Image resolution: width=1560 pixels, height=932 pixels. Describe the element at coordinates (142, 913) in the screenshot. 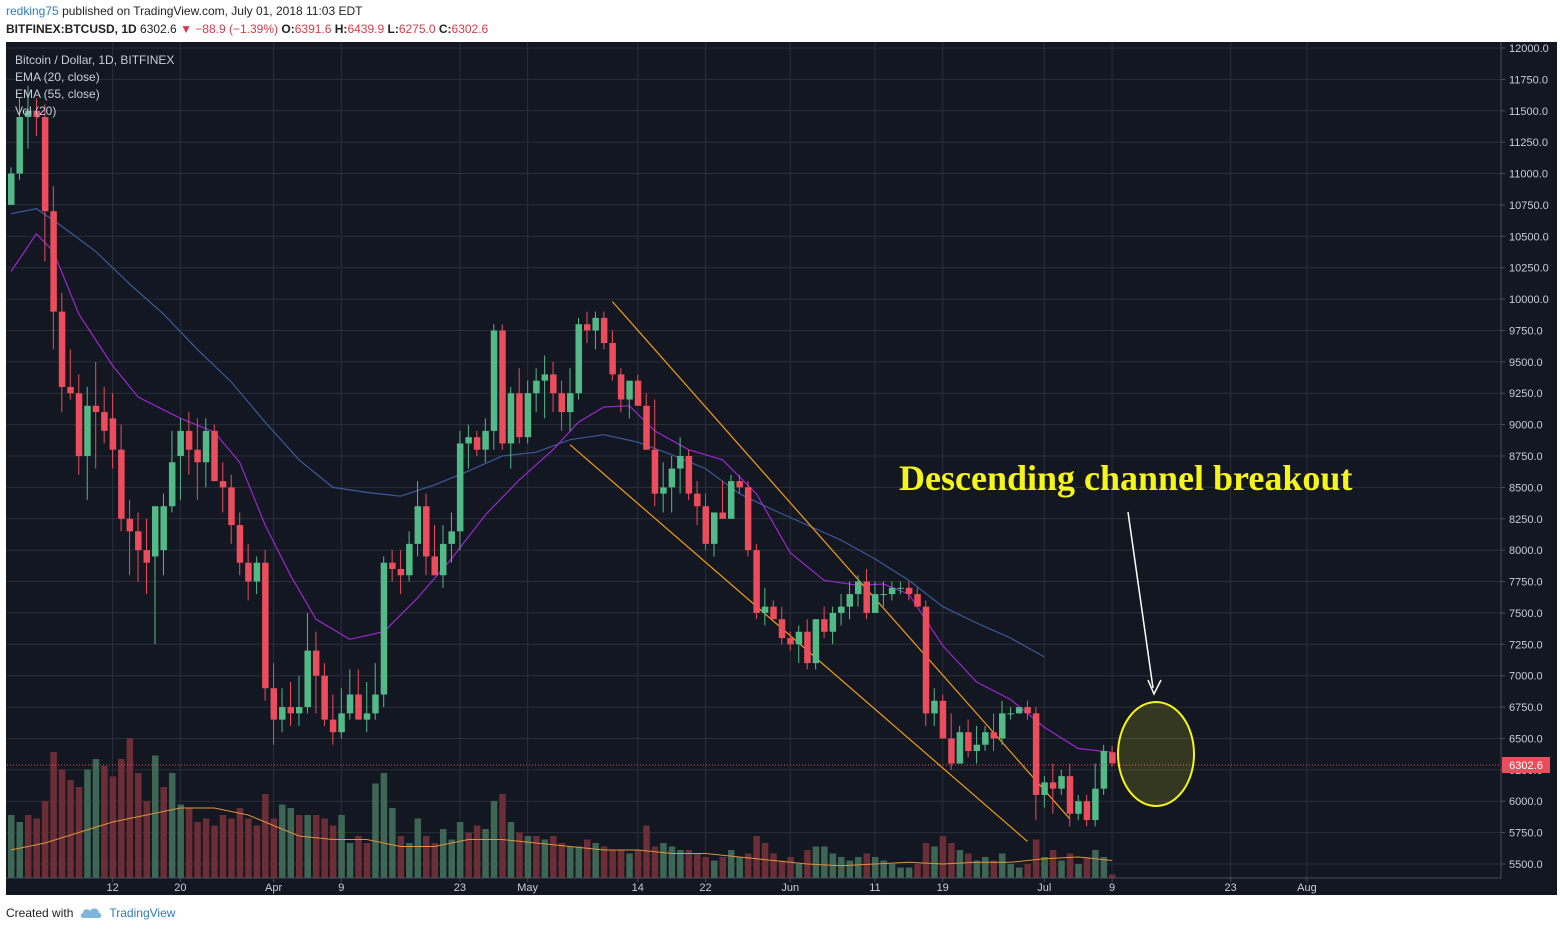

I see `tradingview-brand-link: TradingView` at that location.